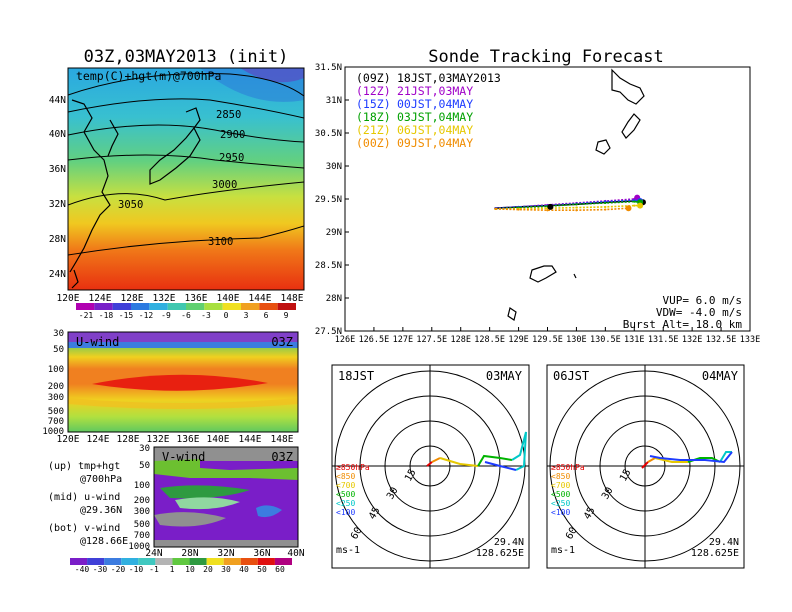 This screenshot has height=612, width=792. I want to click on u-p-tick: 500, so click(56, 412).